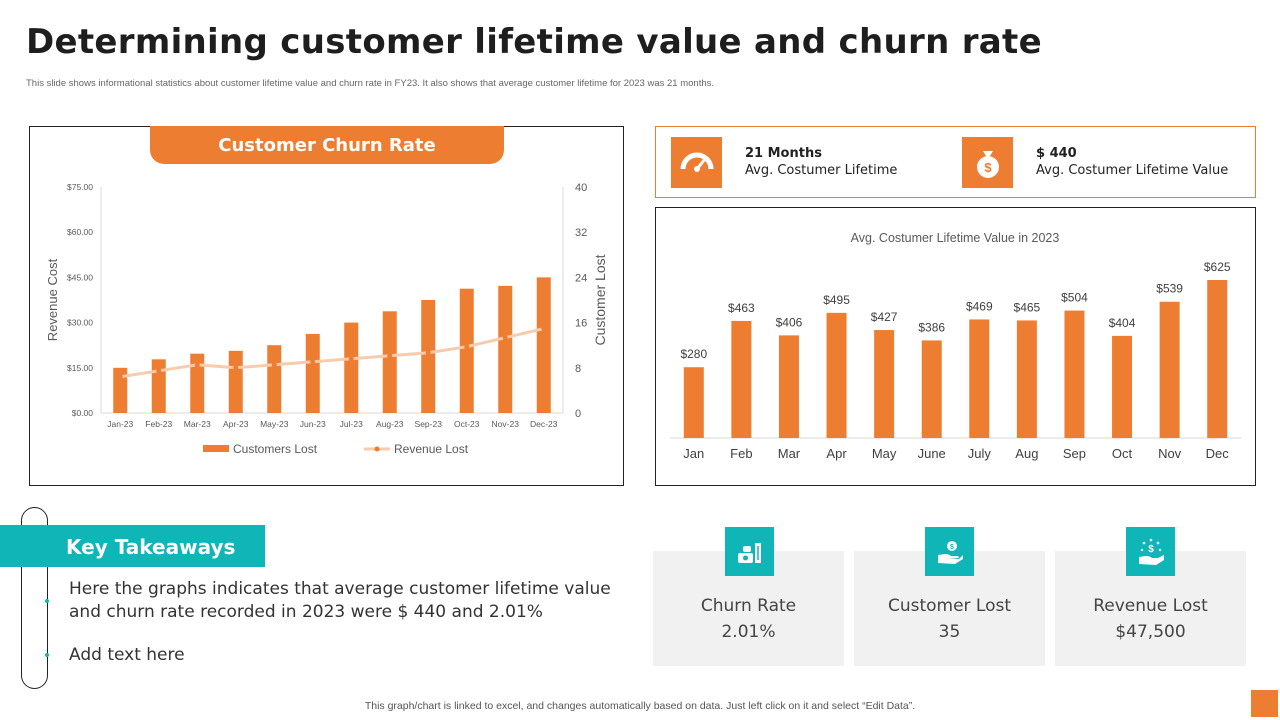  I want to click on data-label: $406, so click(789, 322).